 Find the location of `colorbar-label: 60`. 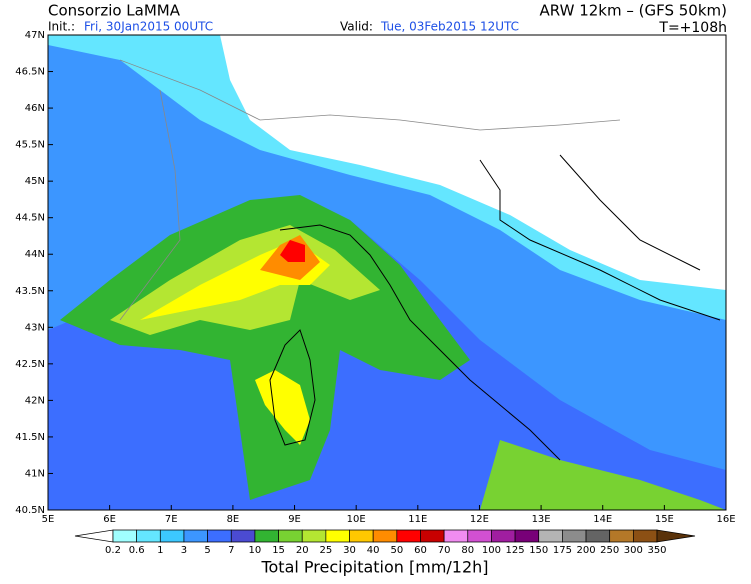

colorbar-label: 60 is located at coordinates (420, 550).